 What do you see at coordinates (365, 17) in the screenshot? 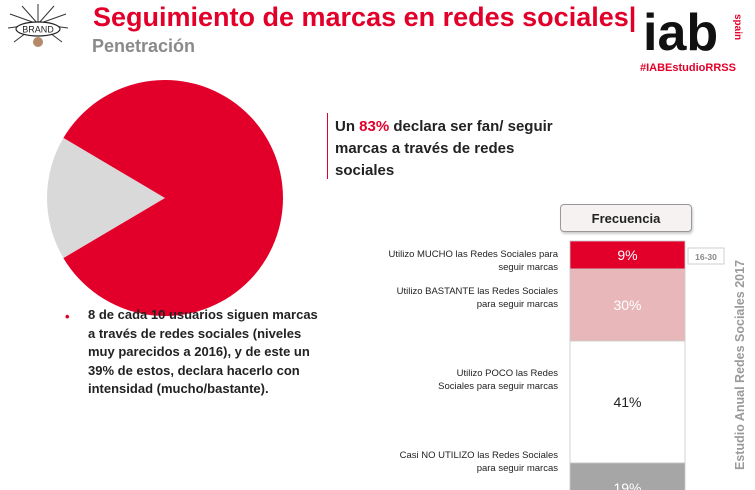
I see `page-title: Seguimiento de marcas en redes sociales|` at bounding box center [365, 17].